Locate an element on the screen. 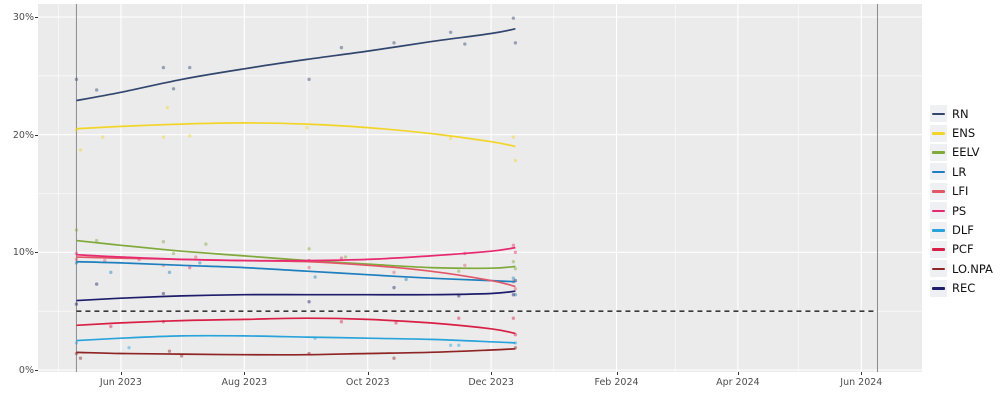 This screenshot has height=400, width=1000. legend-item-DLF: DLF is located at coordinates (961, 229).